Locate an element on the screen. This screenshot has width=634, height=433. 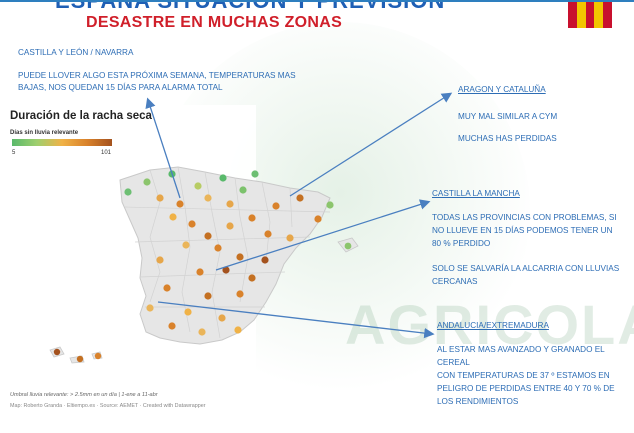
arrow-andalucia is located at coordinates (296, 320).